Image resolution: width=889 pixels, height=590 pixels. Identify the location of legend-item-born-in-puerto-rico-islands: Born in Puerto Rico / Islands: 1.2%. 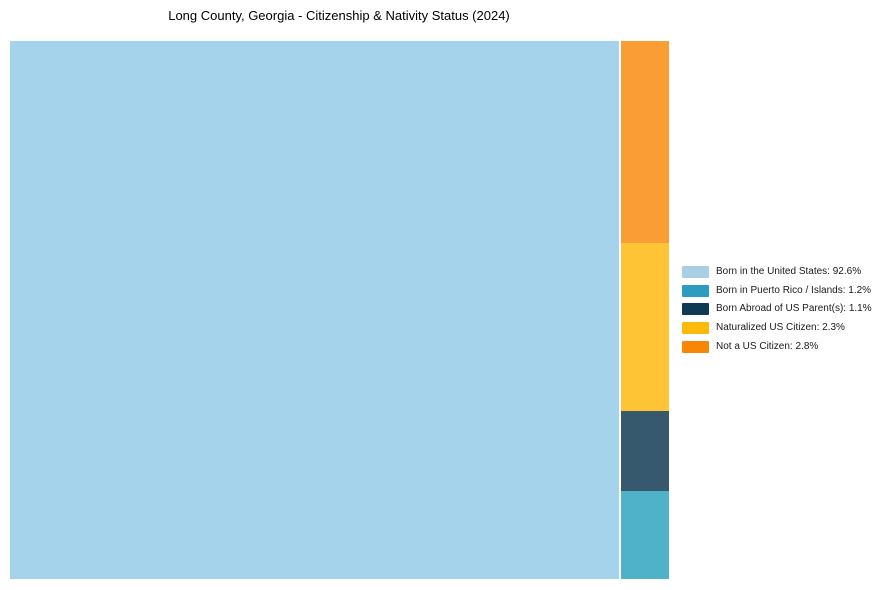
(777, 291).